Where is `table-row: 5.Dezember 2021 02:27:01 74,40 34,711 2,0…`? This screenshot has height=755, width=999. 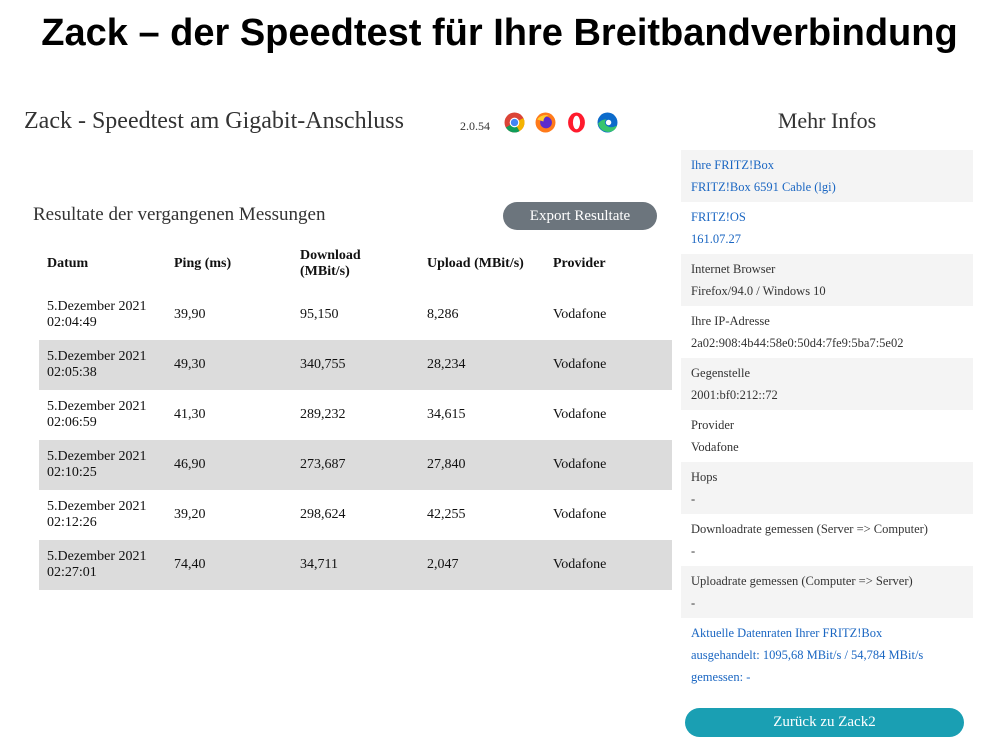
table-row: 5.Dezember 2021 02:27:01 74,40 34,711 2,0… is located at coordinates (355, 565).